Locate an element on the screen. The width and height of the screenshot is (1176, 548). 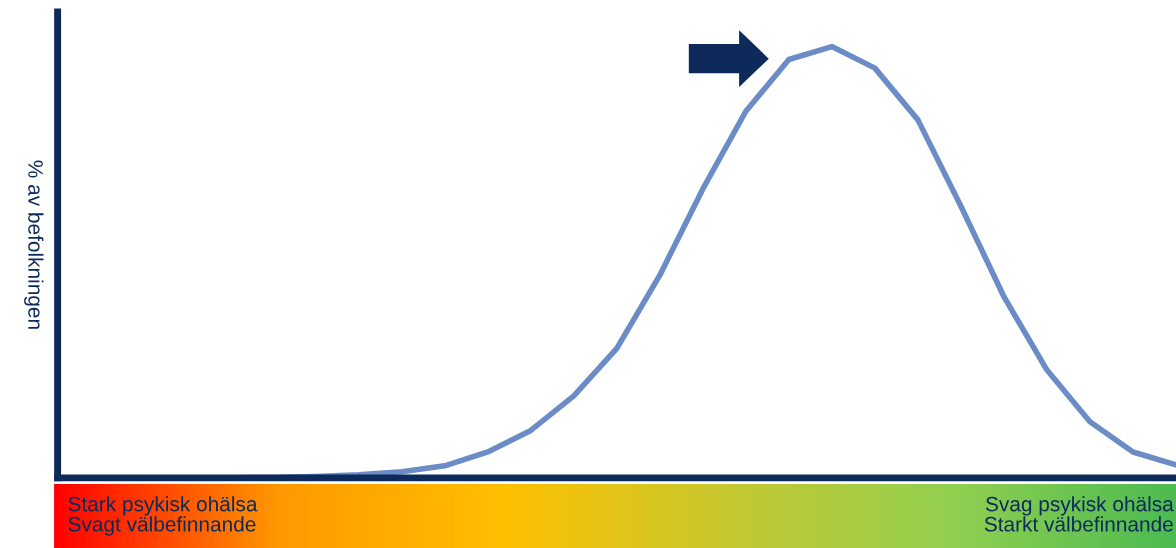
text: Stark psykisk ohälsa Svagt välbefinnande is located at coordinates (163, 516).